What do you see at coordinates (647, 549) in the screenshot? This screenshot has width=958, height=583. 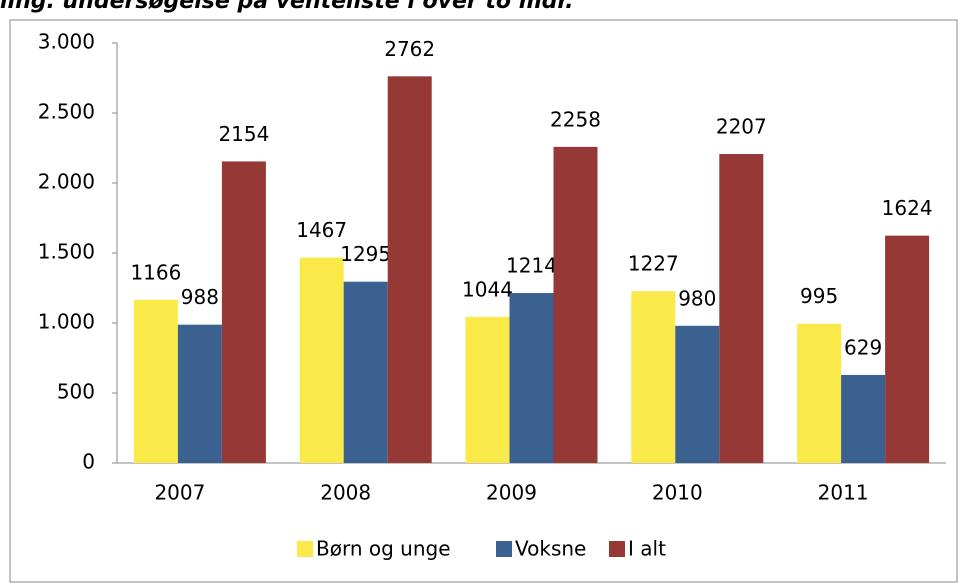 I see `legend-label: I alt` at bounding box center [647, 549].